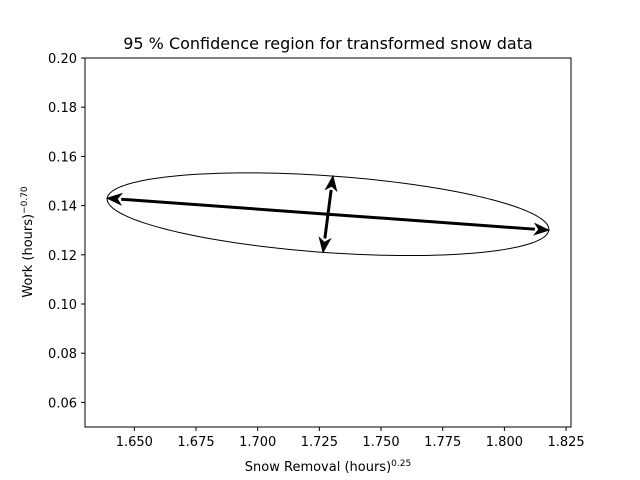 The width and height of the screenshot is (640, 480). What do you see at coordinates (62, 207) in the screenshot?
I see `y-tick-label: 0.14` at bounding box center [62, 207].